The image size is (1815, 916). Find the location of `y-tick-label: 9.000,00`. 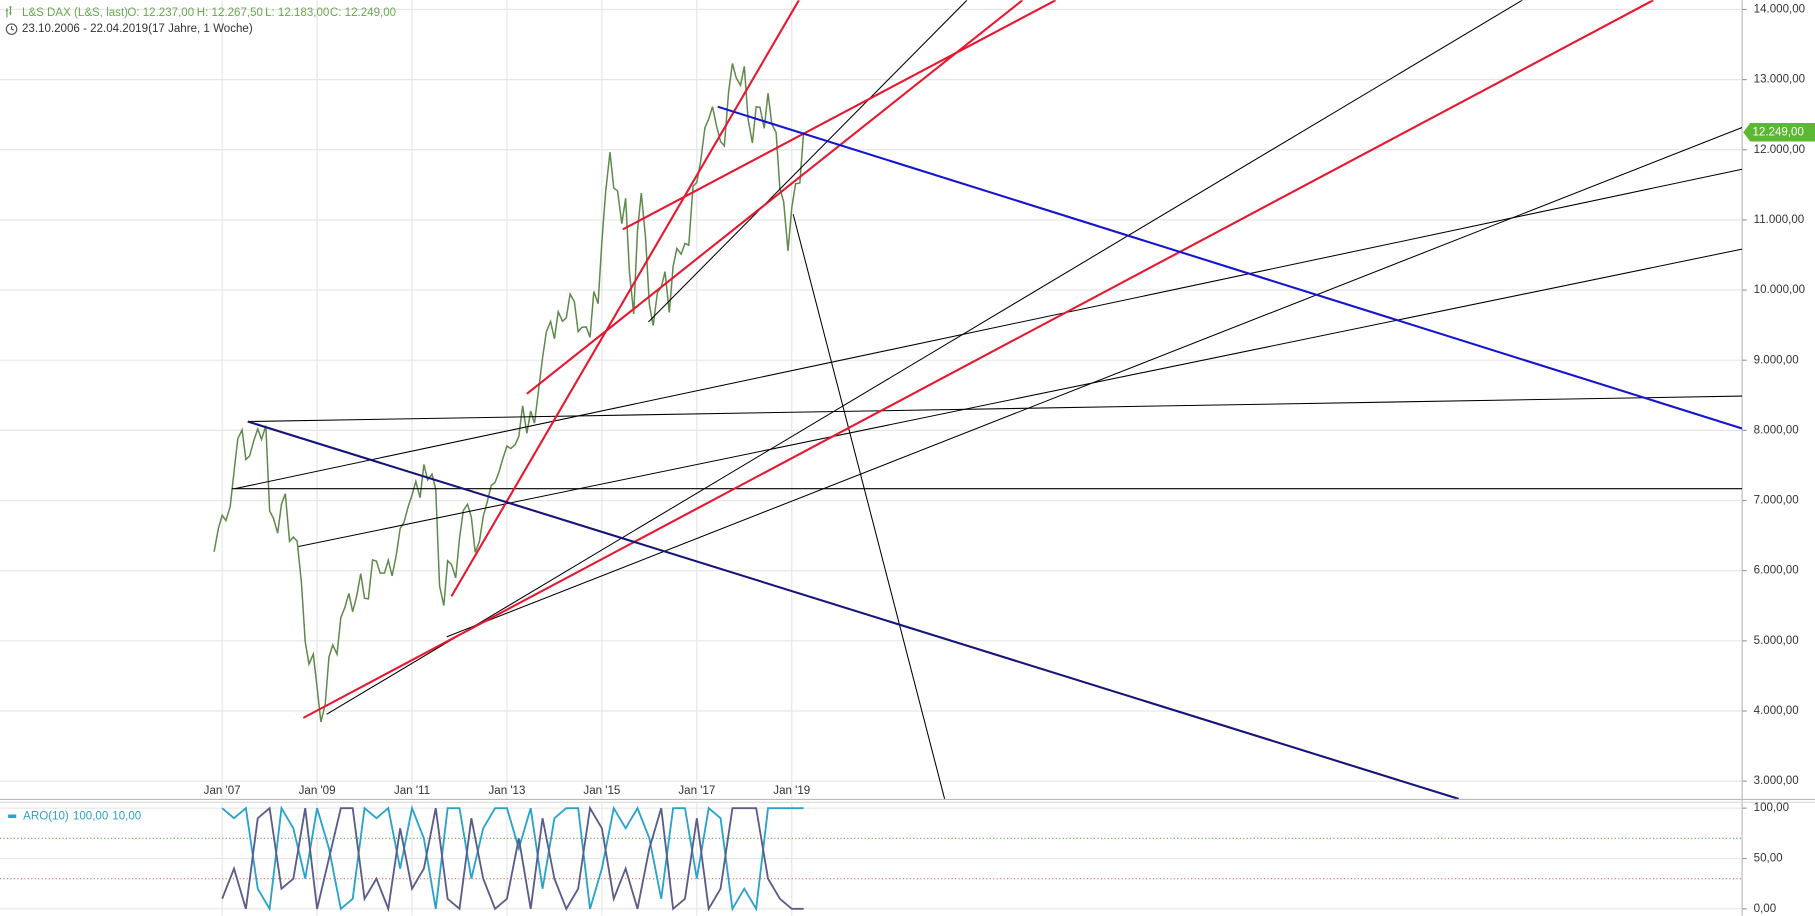

y-tick-label: 9.000,00 is located at coordinates (1776, 360).